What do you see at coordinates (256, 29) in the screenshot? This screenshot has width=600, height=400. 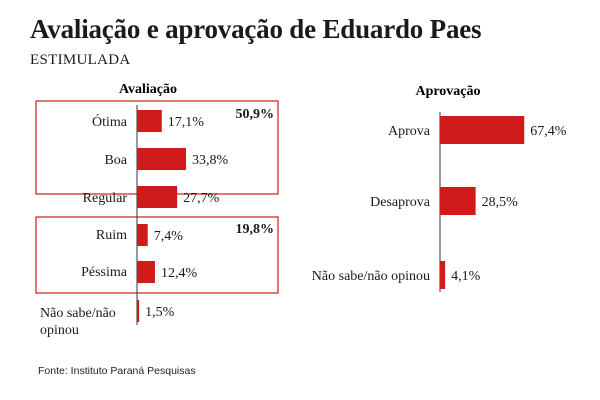 I see `chart-title: Avaliação e aprovação de Eduardo Paes` at bounding box center [256, 29].